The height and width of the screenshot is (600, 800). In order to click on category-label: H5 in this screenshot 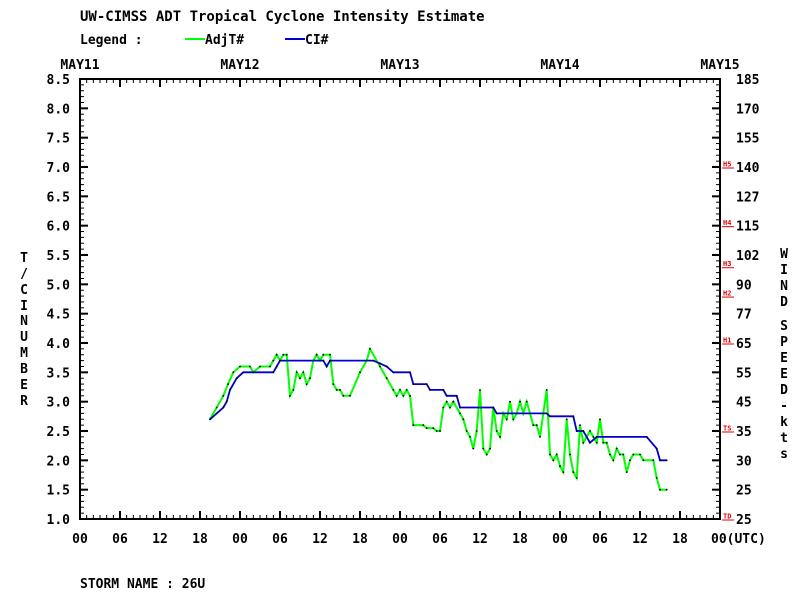, I will do `click(727, 165)`.